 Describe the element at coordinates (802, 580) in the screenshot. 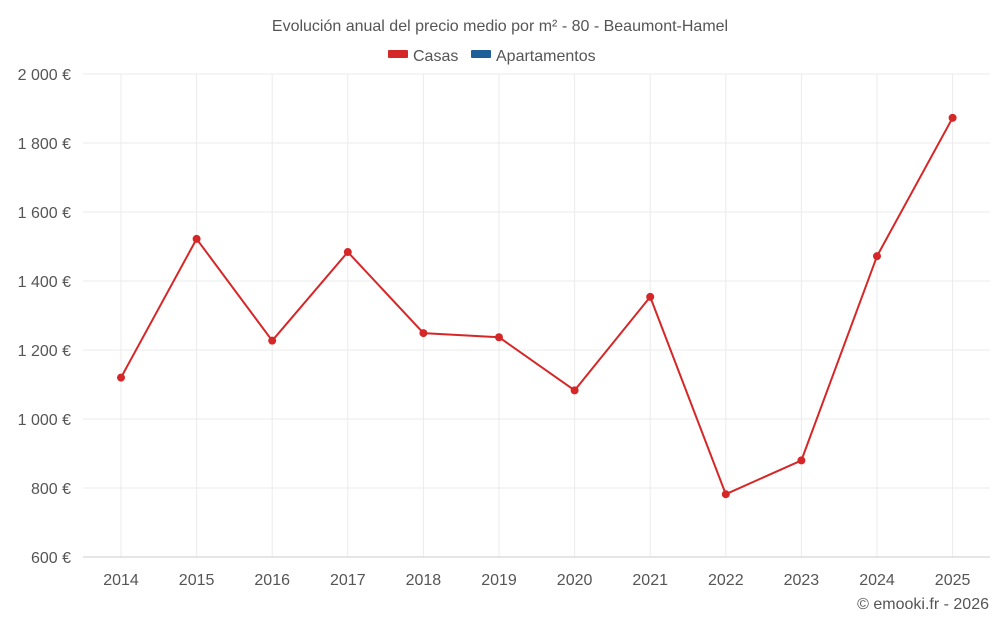

I see `x-tick-label: 2023` at that location.